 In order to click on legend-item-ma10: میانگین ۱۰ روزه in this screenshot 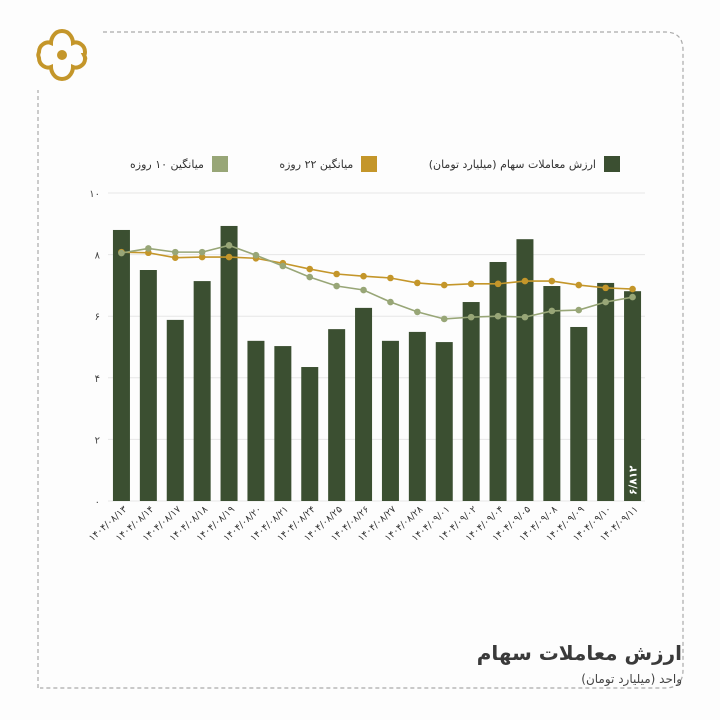, I will do `click(179, 164)`.